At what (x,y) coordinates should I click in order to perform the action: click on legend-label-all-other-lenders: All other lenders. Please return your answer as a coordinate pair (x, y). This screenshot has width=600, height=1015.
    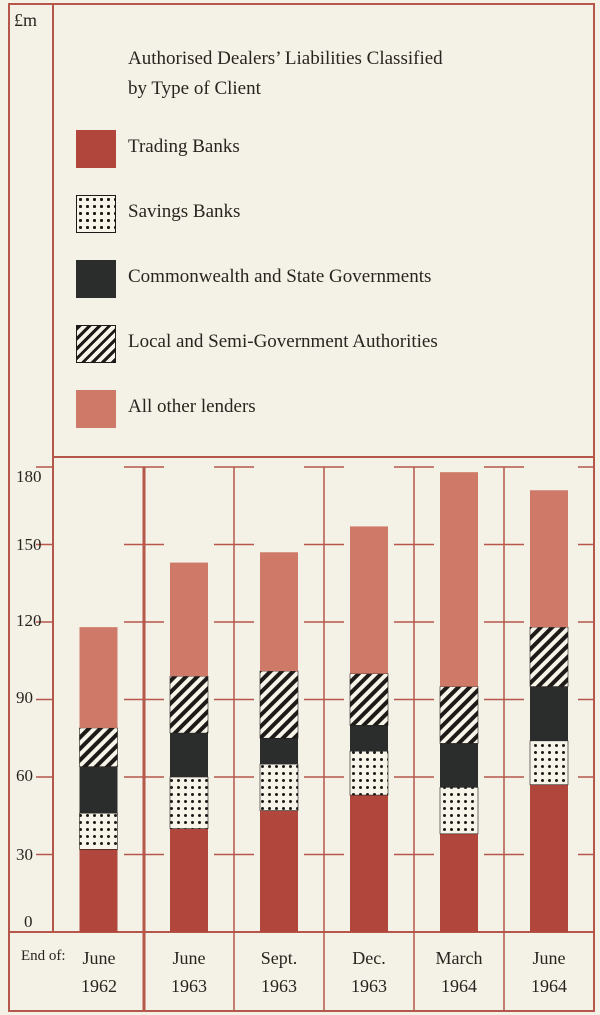
    Looking at the image, I should click on (192, 406).